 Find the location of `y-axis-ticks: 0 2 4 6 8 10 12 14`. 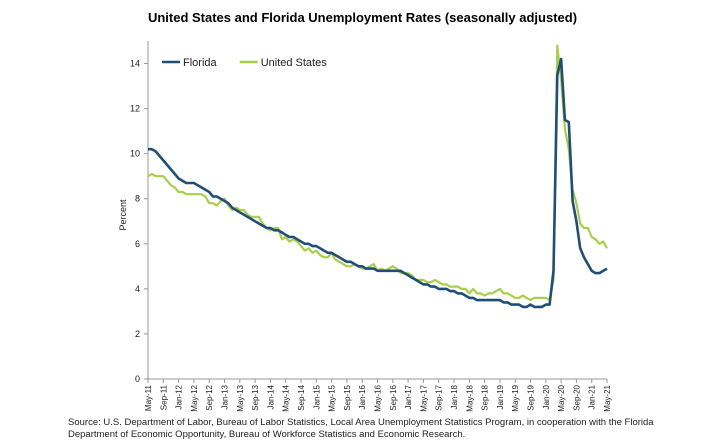

y-axis-ticks: 0 2 4 6 8 10 12 14 is located at coordinates (139, 221).